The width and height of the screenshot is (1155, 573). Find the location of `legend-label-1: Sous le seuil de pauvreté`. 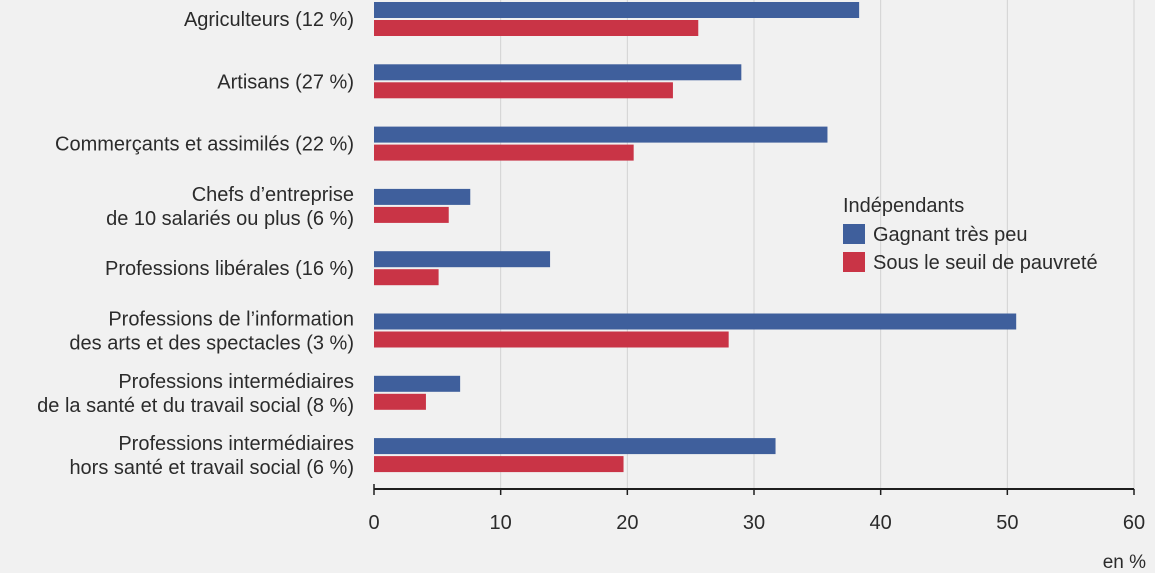

legend-label-1: Sous le seuil de pauvreté is located at coordinates (985, 263).